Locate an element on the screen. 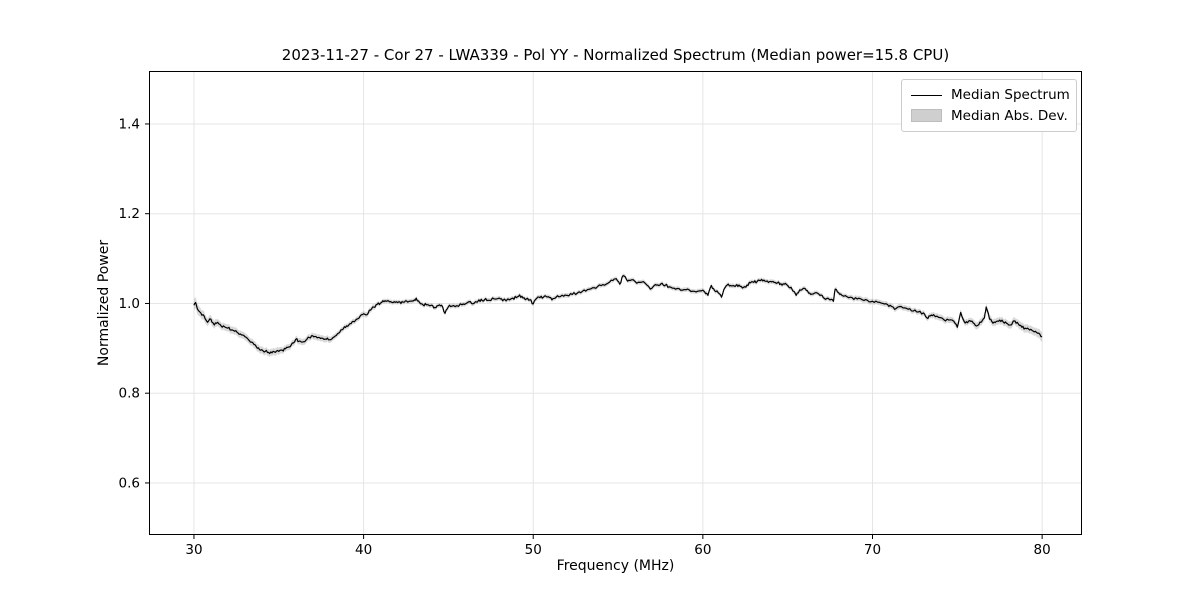 The height and width of the screenshot is (600, 1200). legend-line-swatch is located at coordinates (926, 95).